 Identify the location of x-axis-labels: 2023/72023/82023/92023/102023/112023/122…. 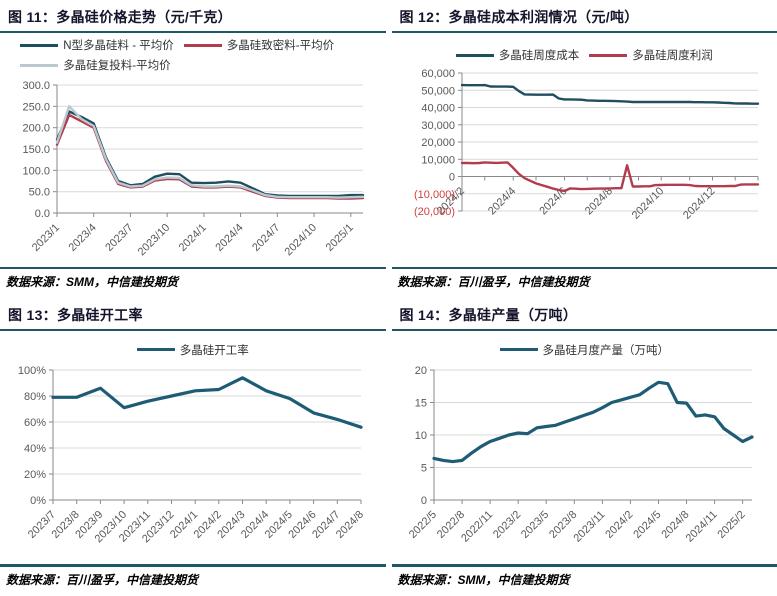
(196, 526).